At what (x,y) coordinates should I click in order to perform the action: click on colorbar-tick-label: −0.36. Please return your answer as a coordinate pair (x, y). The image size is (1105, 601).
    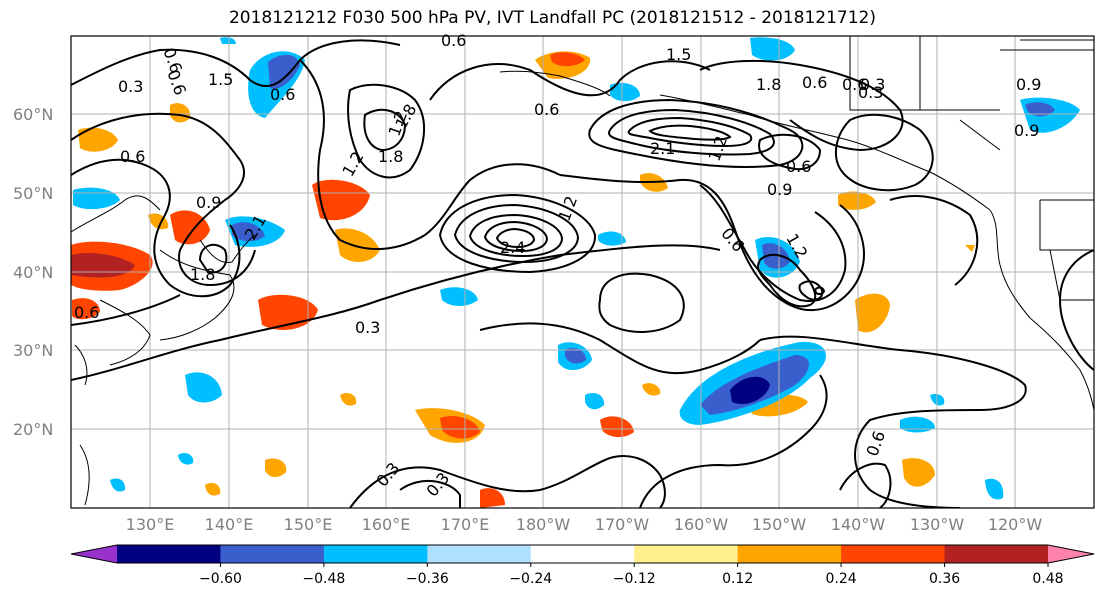
    Looking at the image, I should click on (427, 579).